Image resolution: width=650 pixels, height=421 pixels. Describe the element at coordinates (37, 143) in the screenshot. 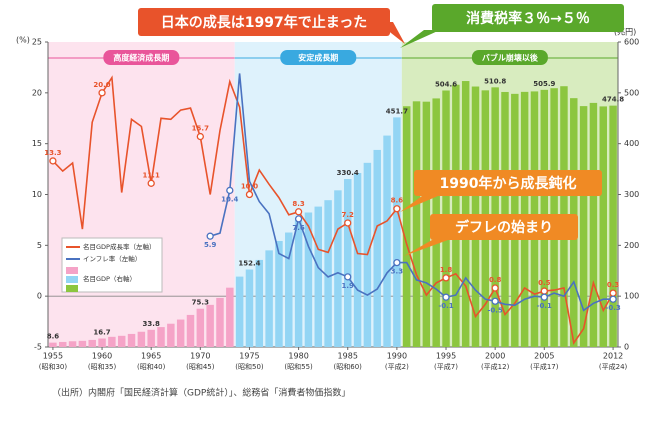

I see `y-tick-label: 15` at that location.